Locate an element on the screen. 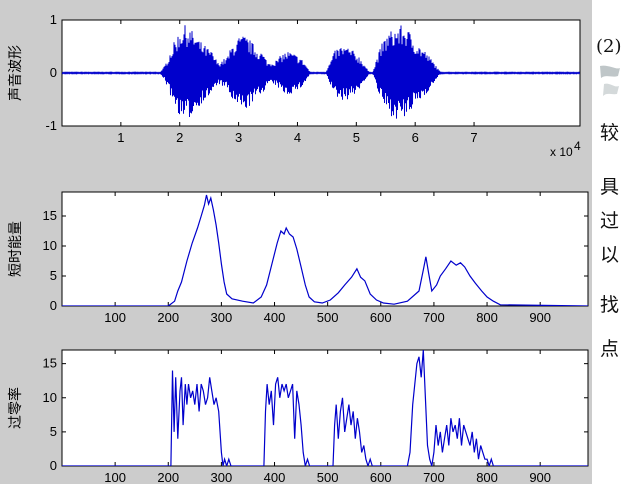 This screenshot has width=622, height=484. x-exponent-power: 4 is located at coordinates (577, 146).